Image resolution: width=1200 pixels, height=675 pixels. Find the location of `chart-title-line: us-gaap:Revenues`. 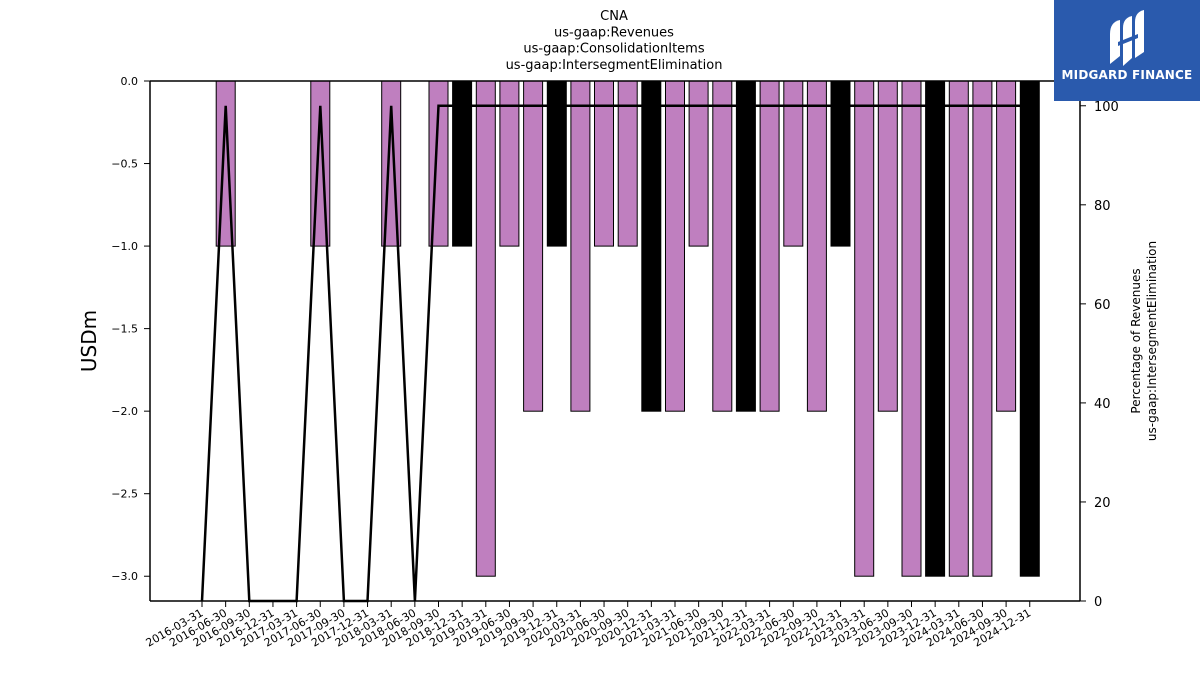

chart-title-line: us-gaap:Revenues is located at coordinates (614, 32).